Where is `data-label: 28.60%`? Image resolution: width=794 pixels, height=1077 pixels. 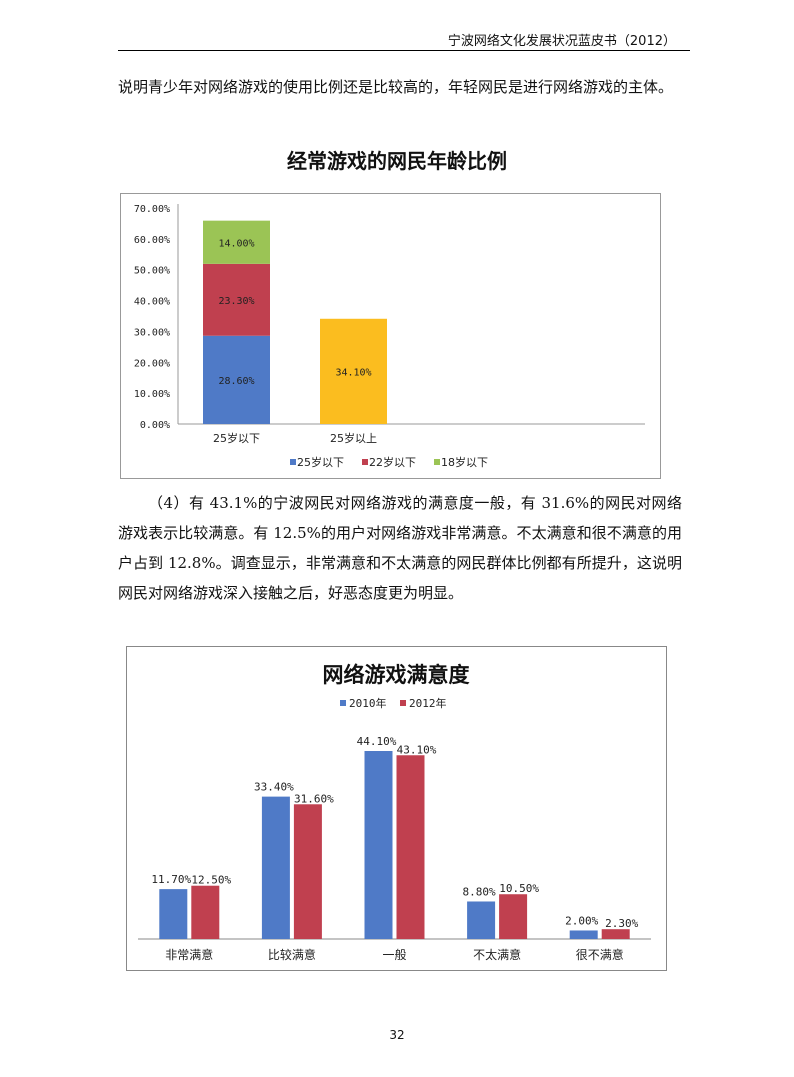
data-label: 28.60% is located at coordinates (236, 381).